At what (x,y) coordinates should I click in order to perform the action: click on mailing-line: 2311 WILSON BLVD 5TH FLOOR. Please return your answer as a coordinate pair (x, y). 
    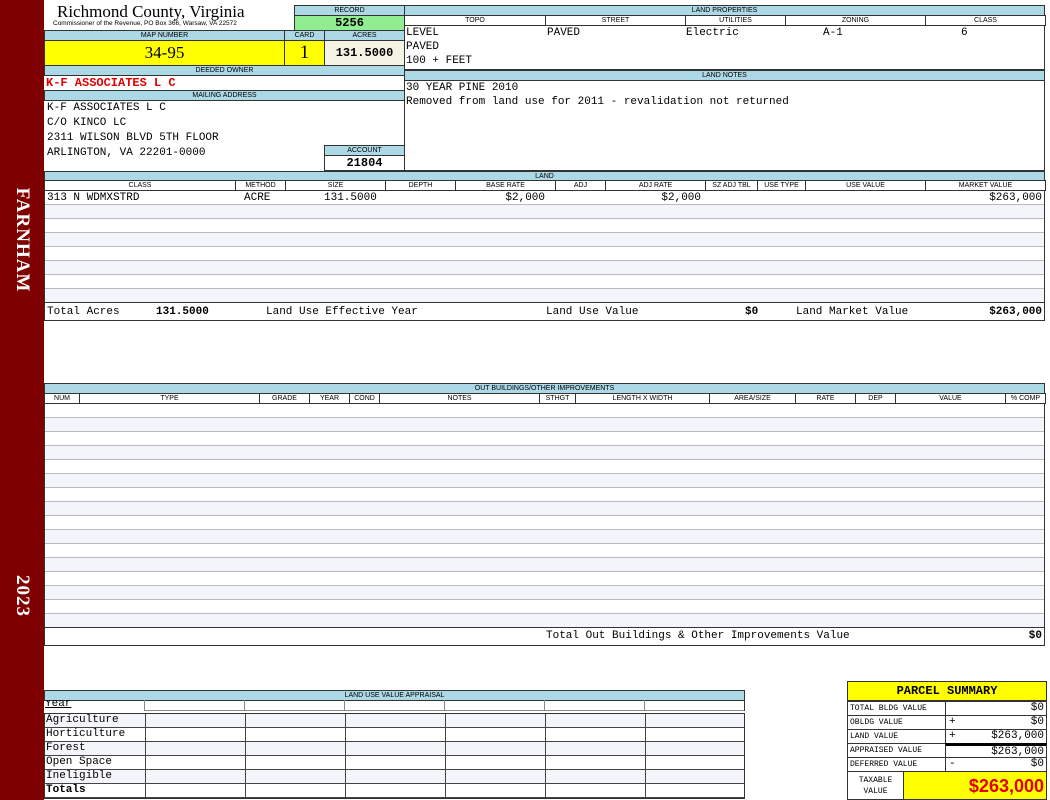
    Looking at the image, I should click on (133, 138).